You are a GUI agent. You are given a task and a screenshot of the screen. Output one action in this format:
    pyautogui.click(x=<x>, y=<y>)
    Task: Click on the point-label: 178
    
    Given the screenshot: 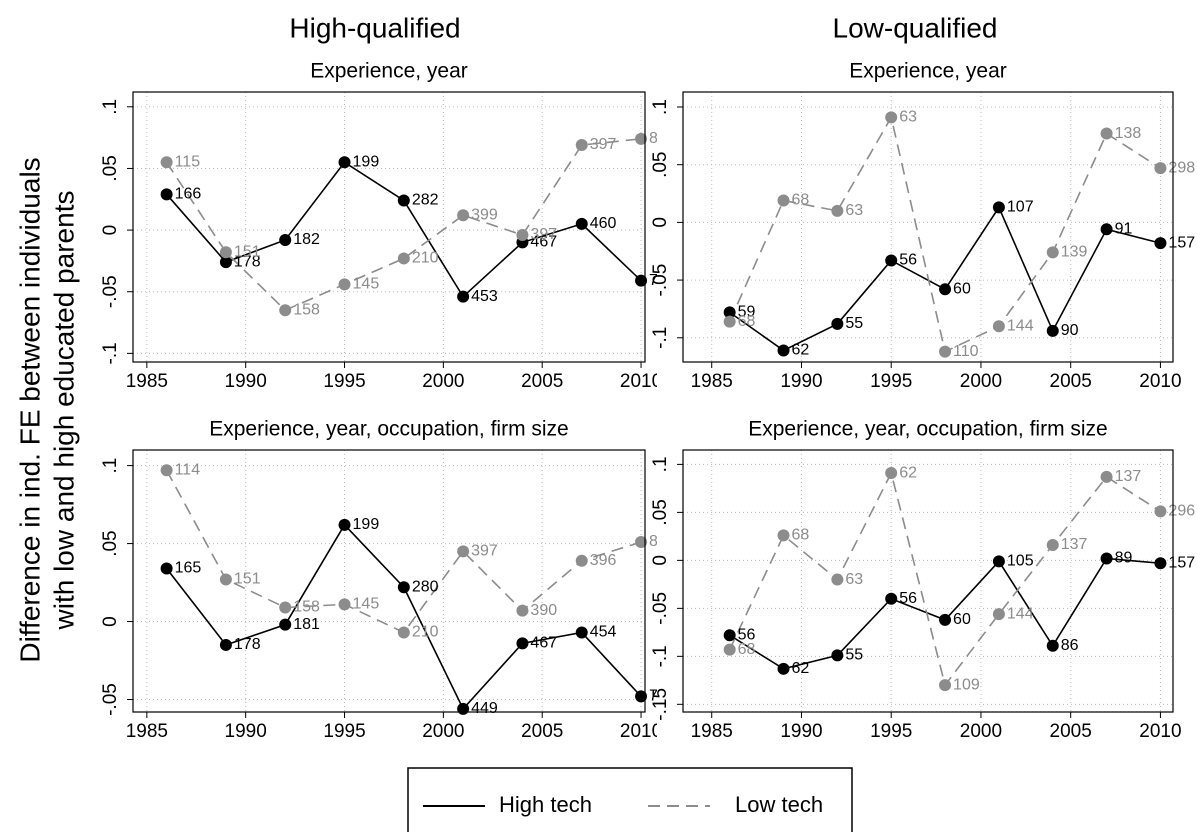 What is the action you would take?
    pyautogui.click(x=247, y=644)
    